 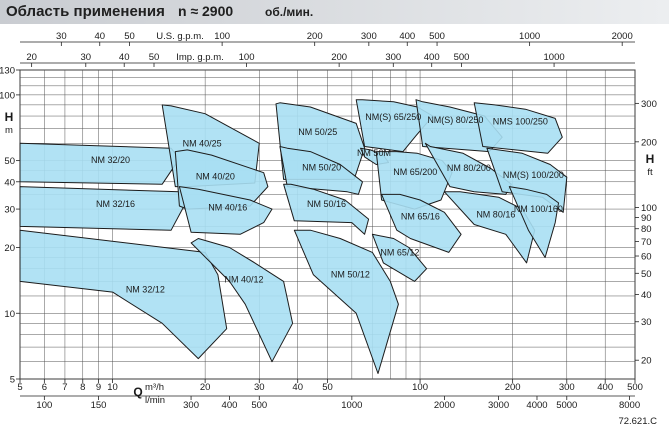 I want to click on x-tick-label-m3h: 400, so click(x=605, y=387).